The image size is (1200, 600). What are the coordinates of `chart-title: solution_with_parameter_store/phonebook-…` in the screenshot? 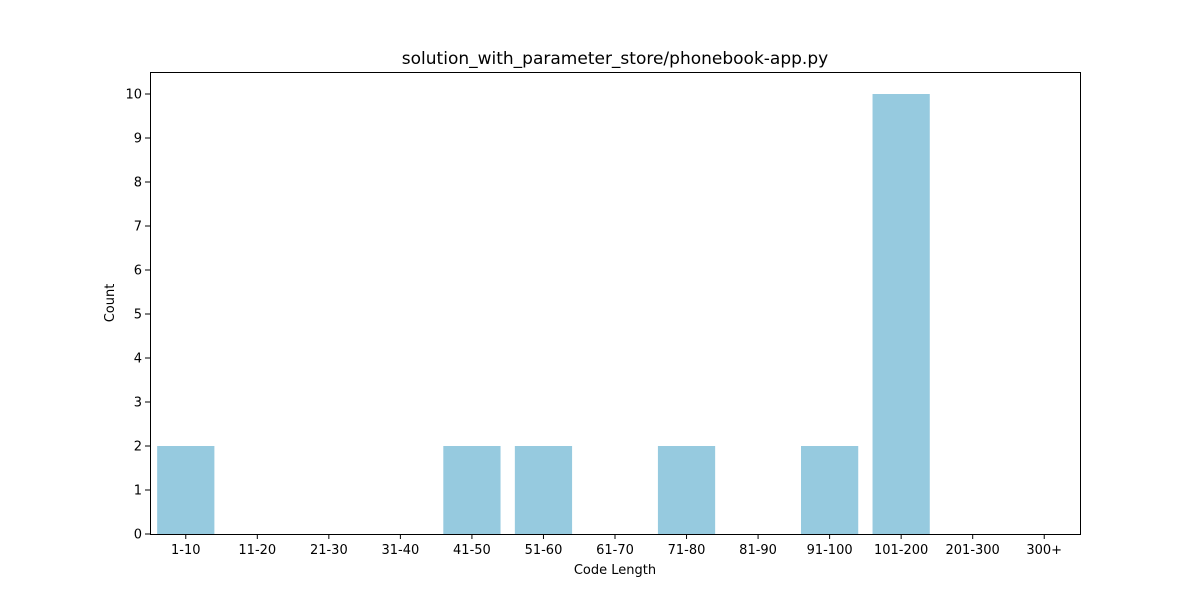 It's located at (615, 59).